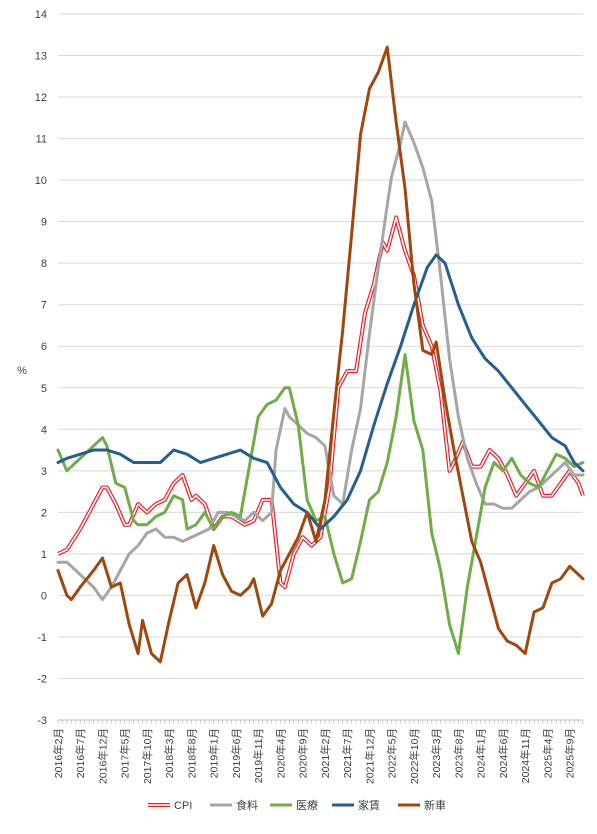  Describe the element at coordinates (44, 347) in the screenshot. I see `y-tick-label: 6` at that location.